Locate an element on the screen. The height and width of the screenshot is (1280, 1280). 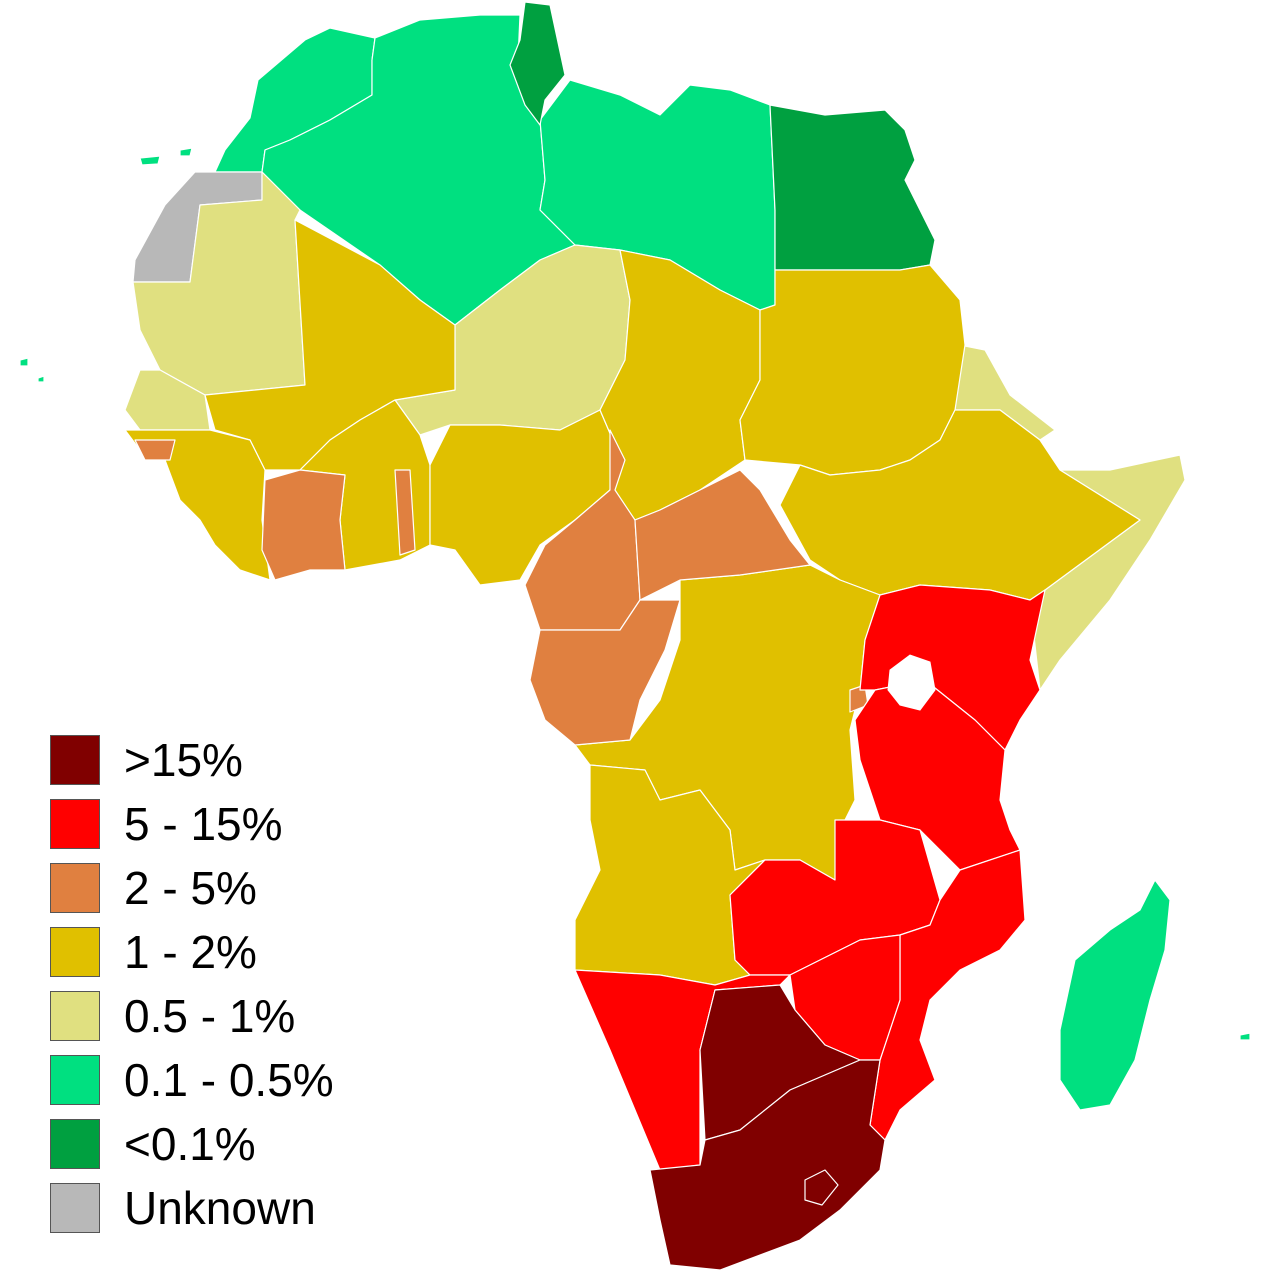
legend-label: >15% is located at coordinates (183, 760).